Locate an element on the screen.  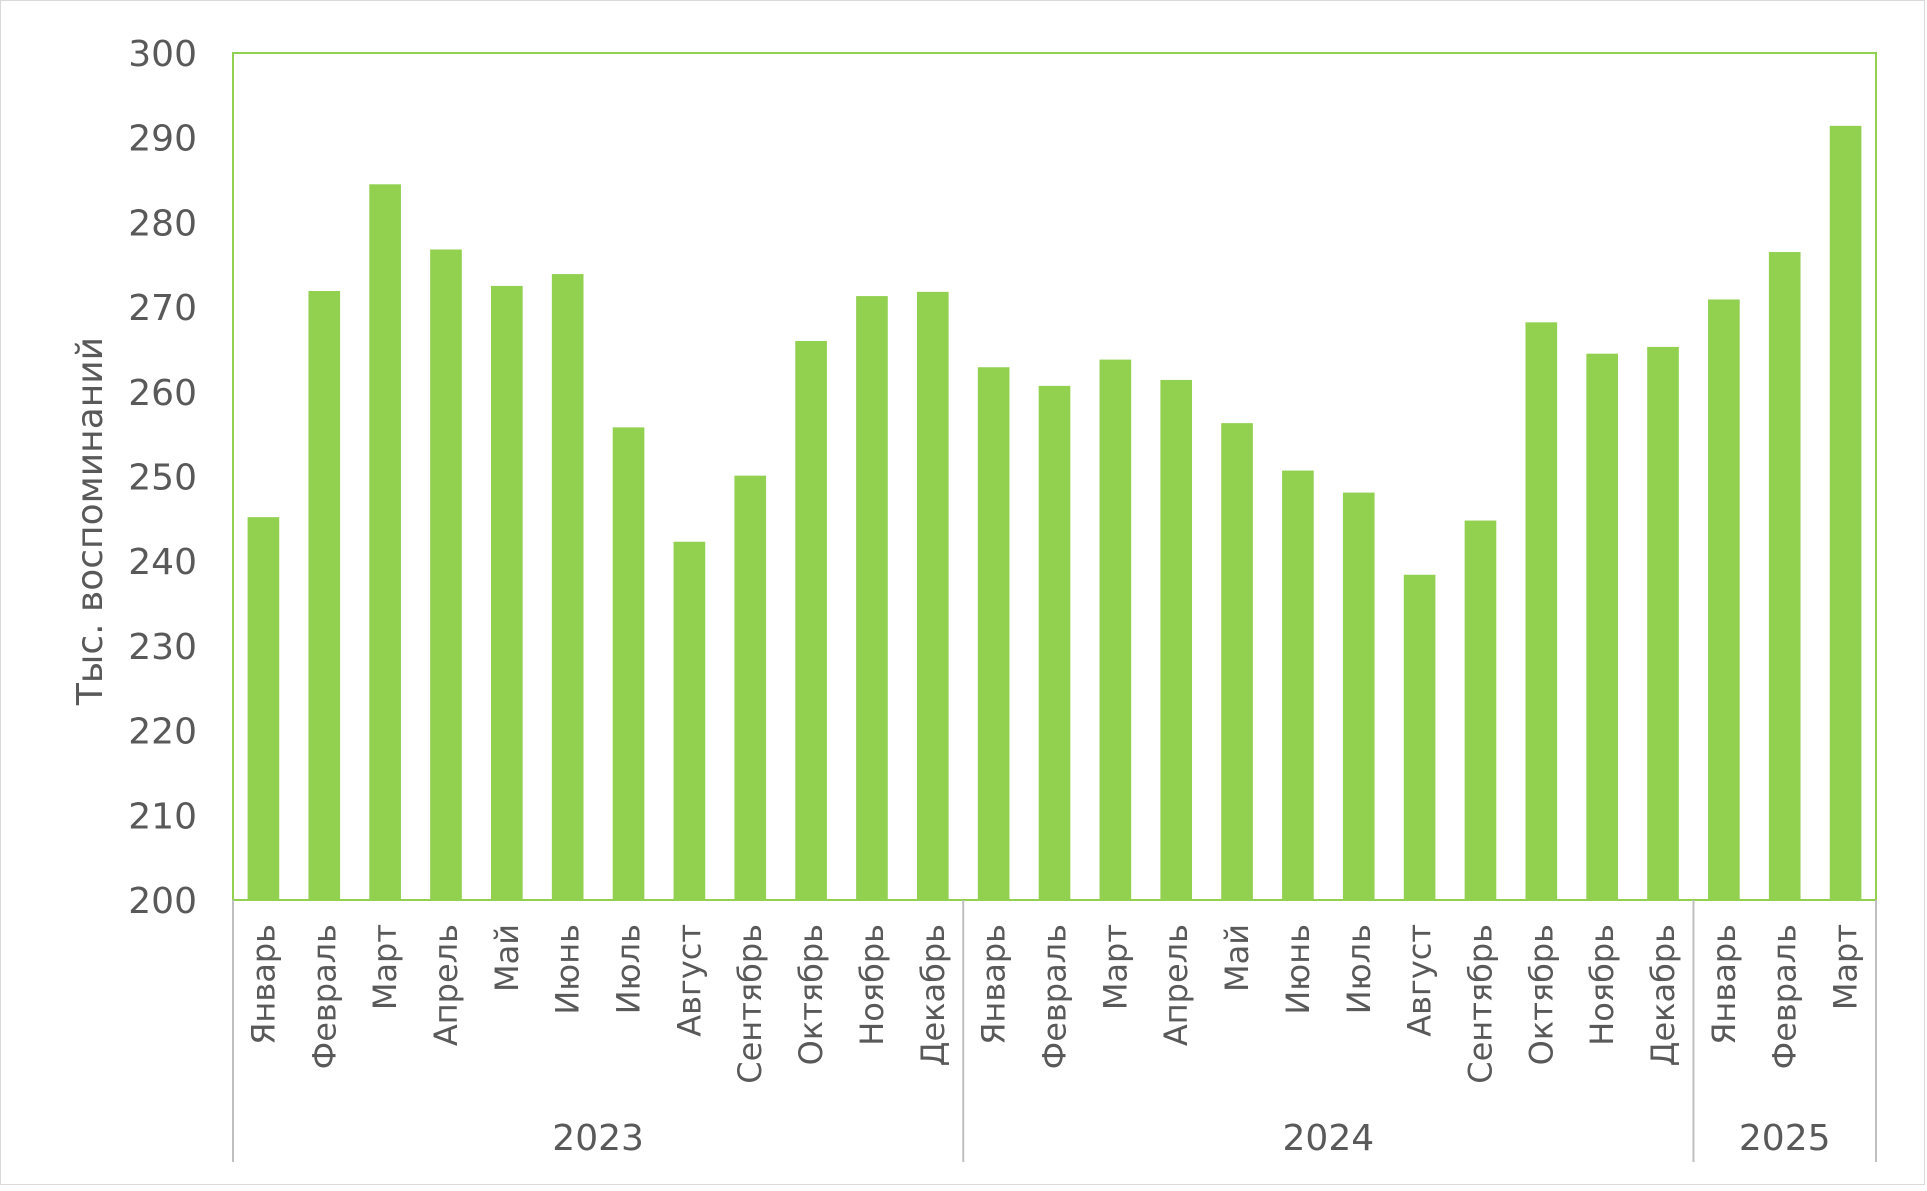
y-tick-label: 270 is located at coordinates (162, 308).